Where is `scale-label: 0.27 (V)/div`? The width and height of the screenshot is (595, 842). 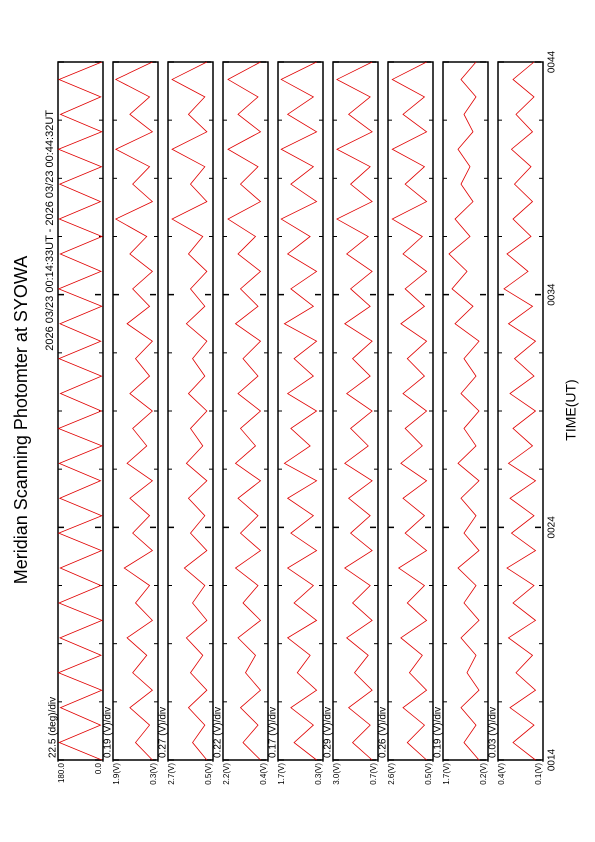
scale-label: 0.27 (V)/div is located at coordinates (163, 732).